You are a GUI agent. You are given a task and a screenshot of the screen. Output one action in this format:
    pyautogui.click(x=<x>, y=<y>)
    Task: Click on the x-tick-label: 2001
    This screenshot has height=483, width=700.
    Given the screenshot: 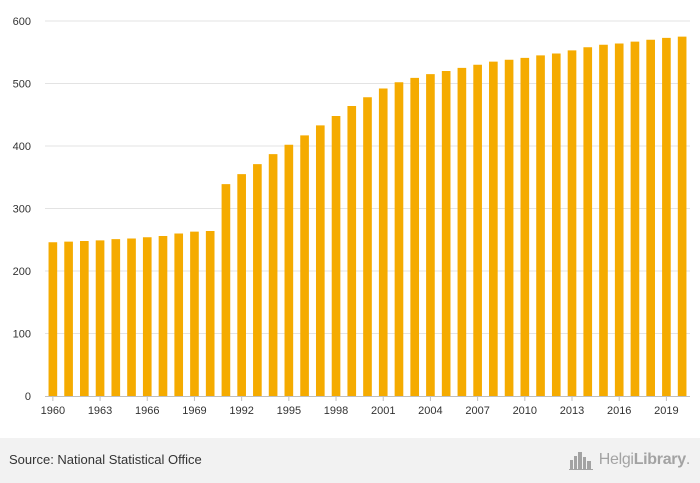 What is the action you would take?
    pyautogui.click(x=383, y=411)
    